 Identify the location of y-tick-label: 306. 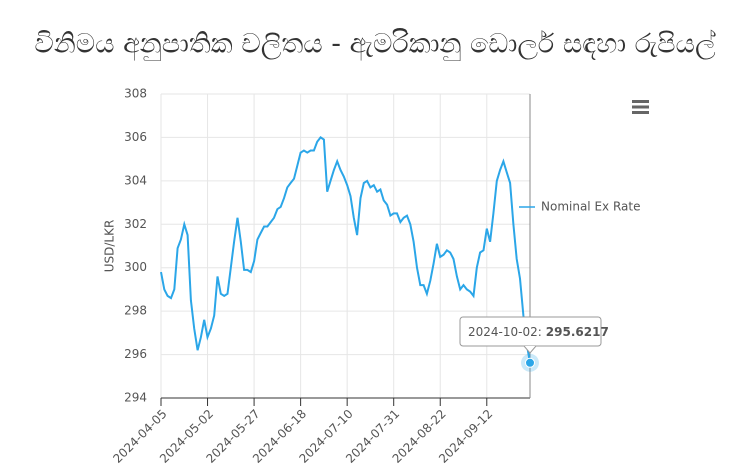
(135, 137).